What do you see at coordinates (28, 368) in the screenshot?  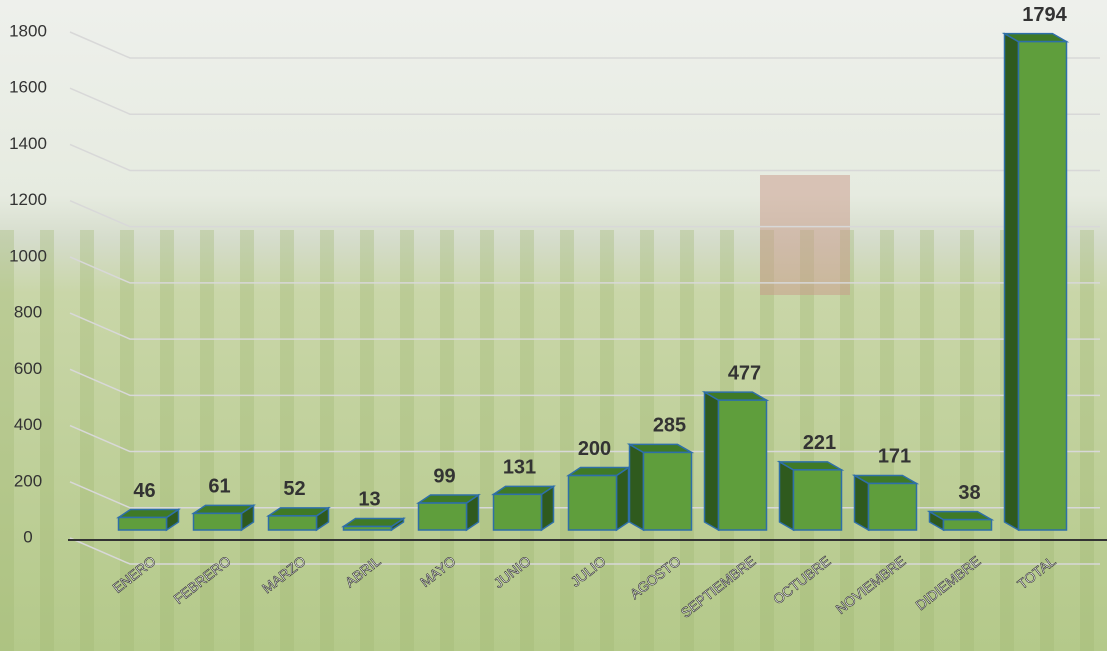 I see `y-tick-label: 600` at bounding box center [28, 368].